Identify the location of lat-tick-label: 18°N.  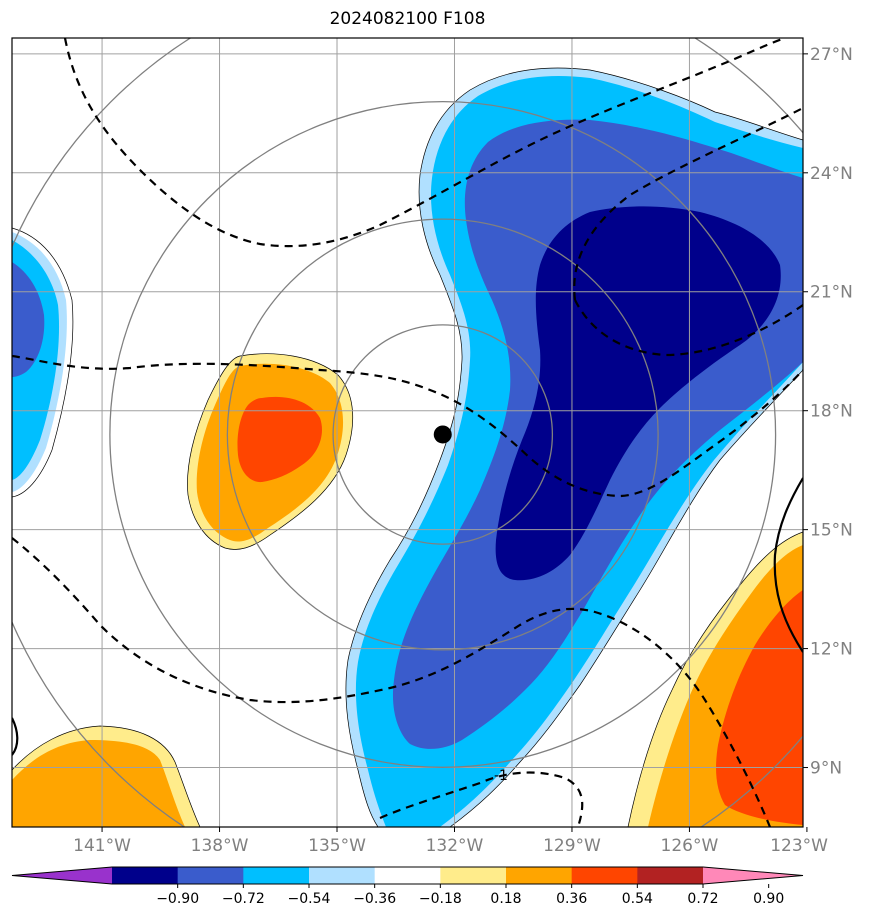
(831, 412).